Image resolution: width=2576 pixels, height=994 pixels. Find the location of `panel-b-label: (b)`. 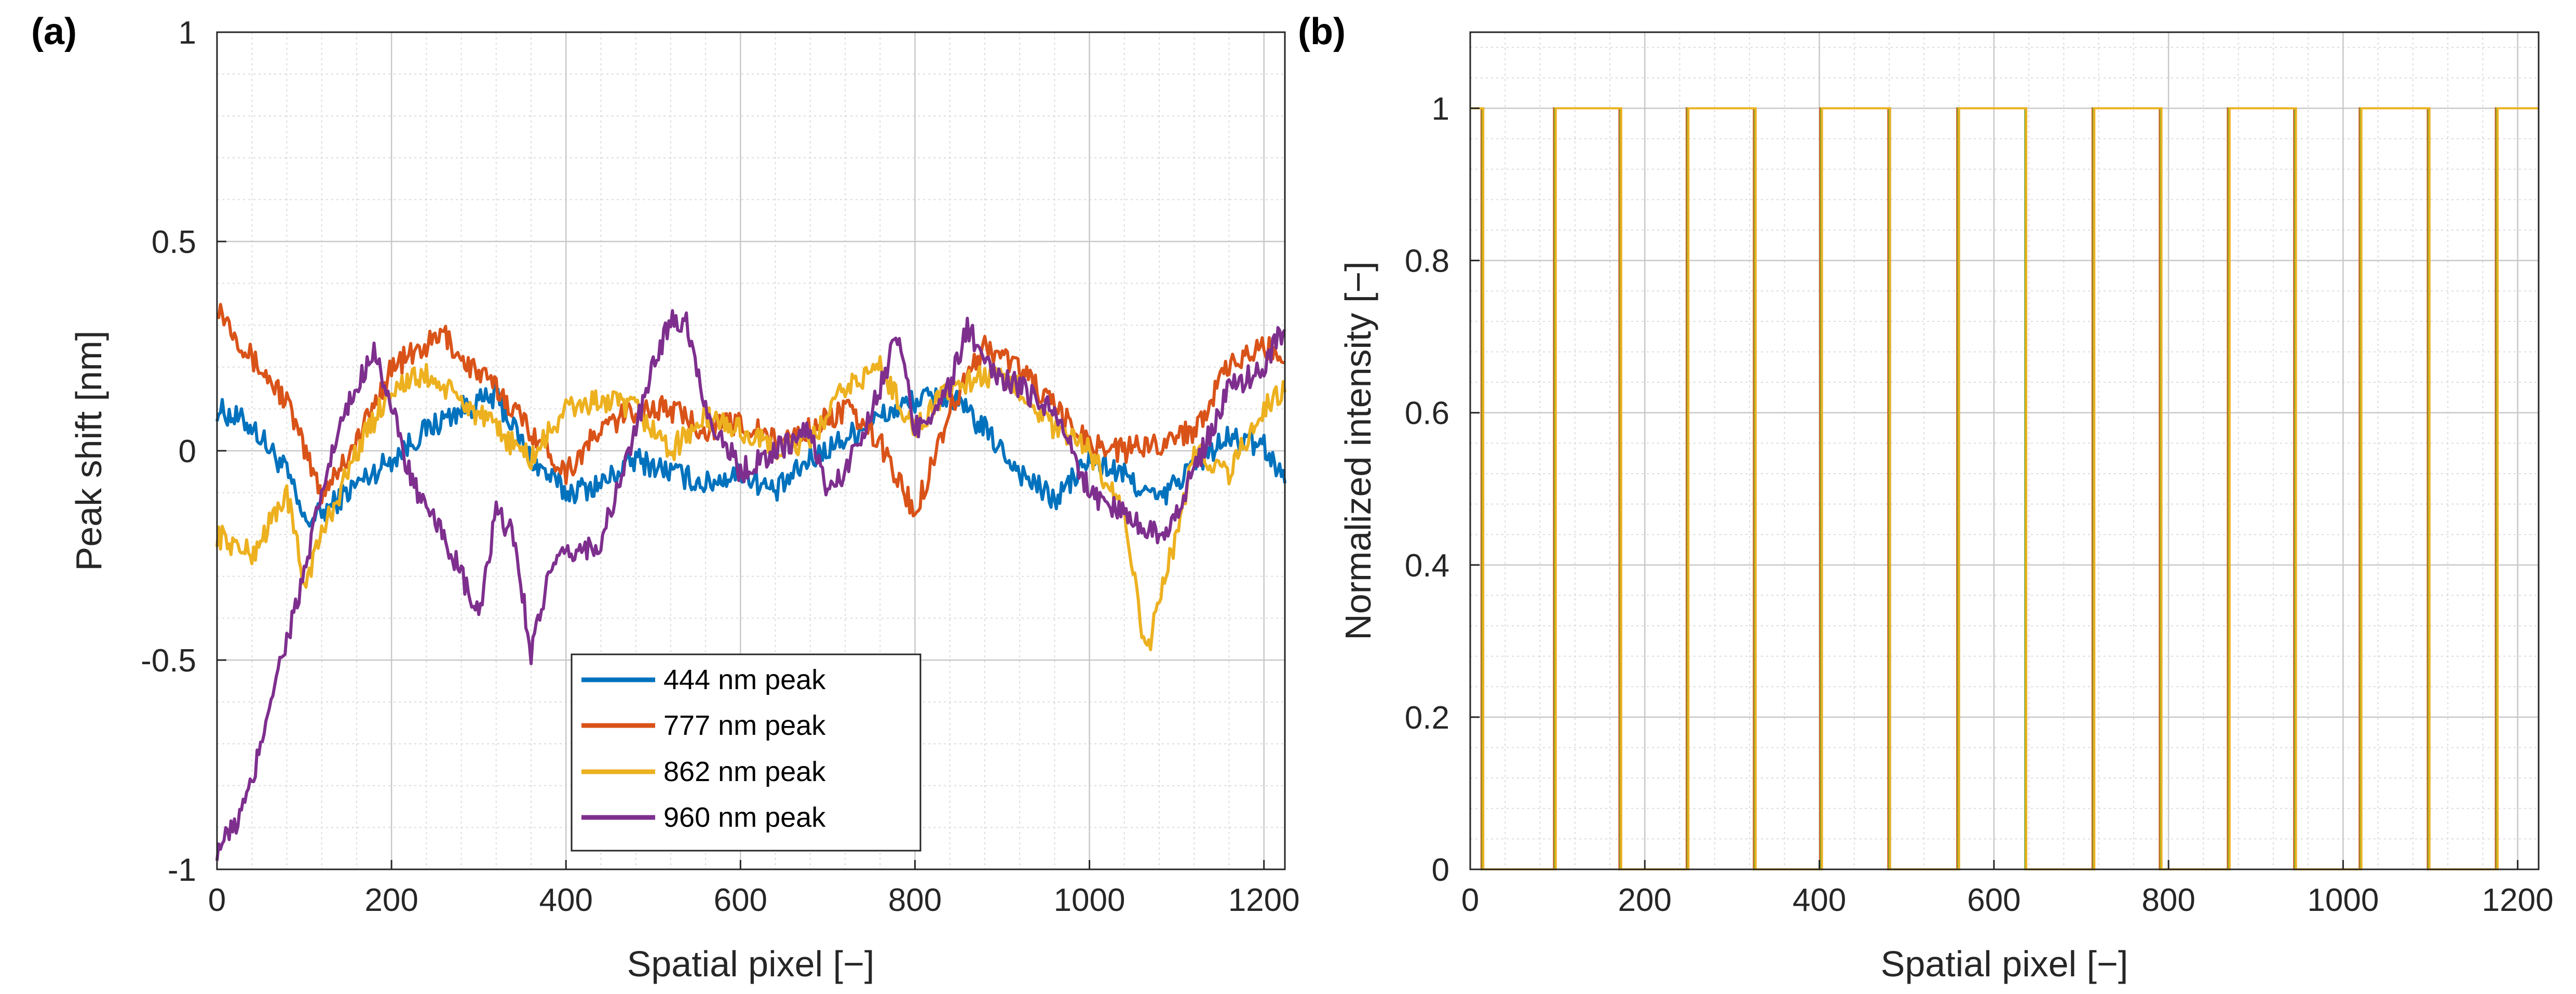

panel-b-label: (b) is located at coordinates (1322, 31).